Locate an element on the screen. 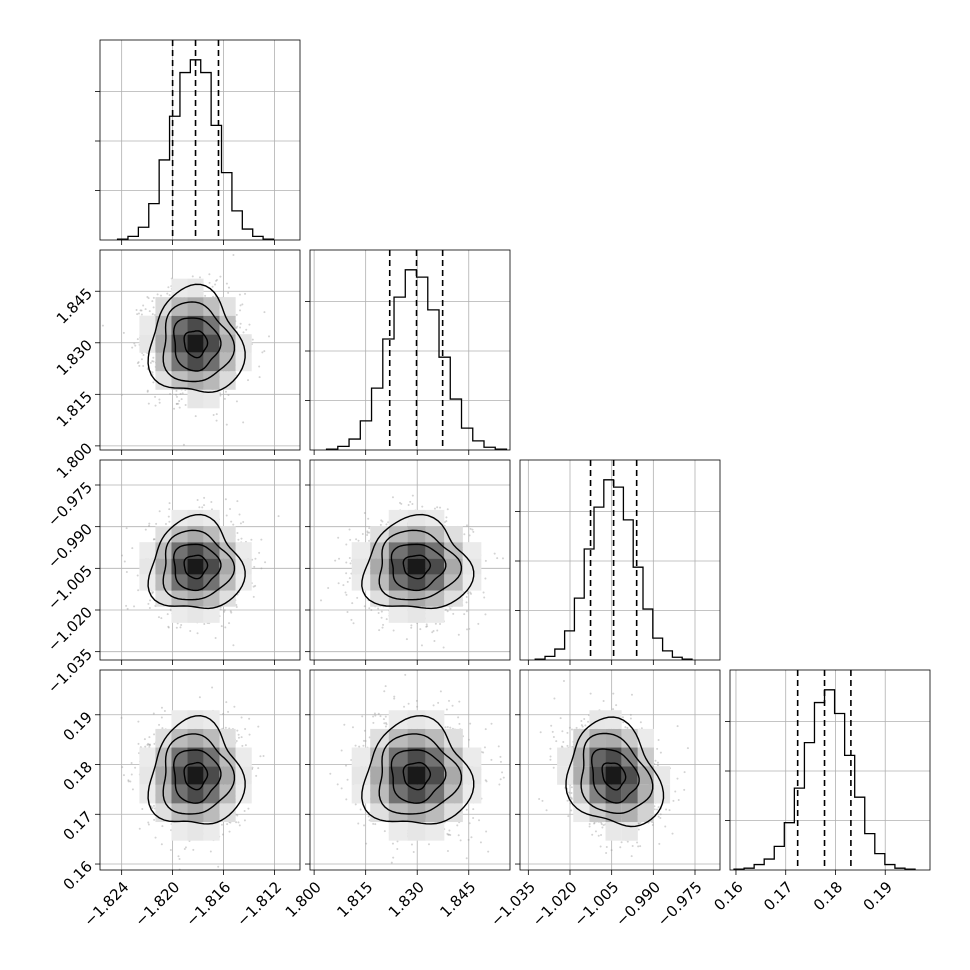 This screenshot has width=970, height=970. y-tick-label: 0.16 is located at coordinates (78, 875).